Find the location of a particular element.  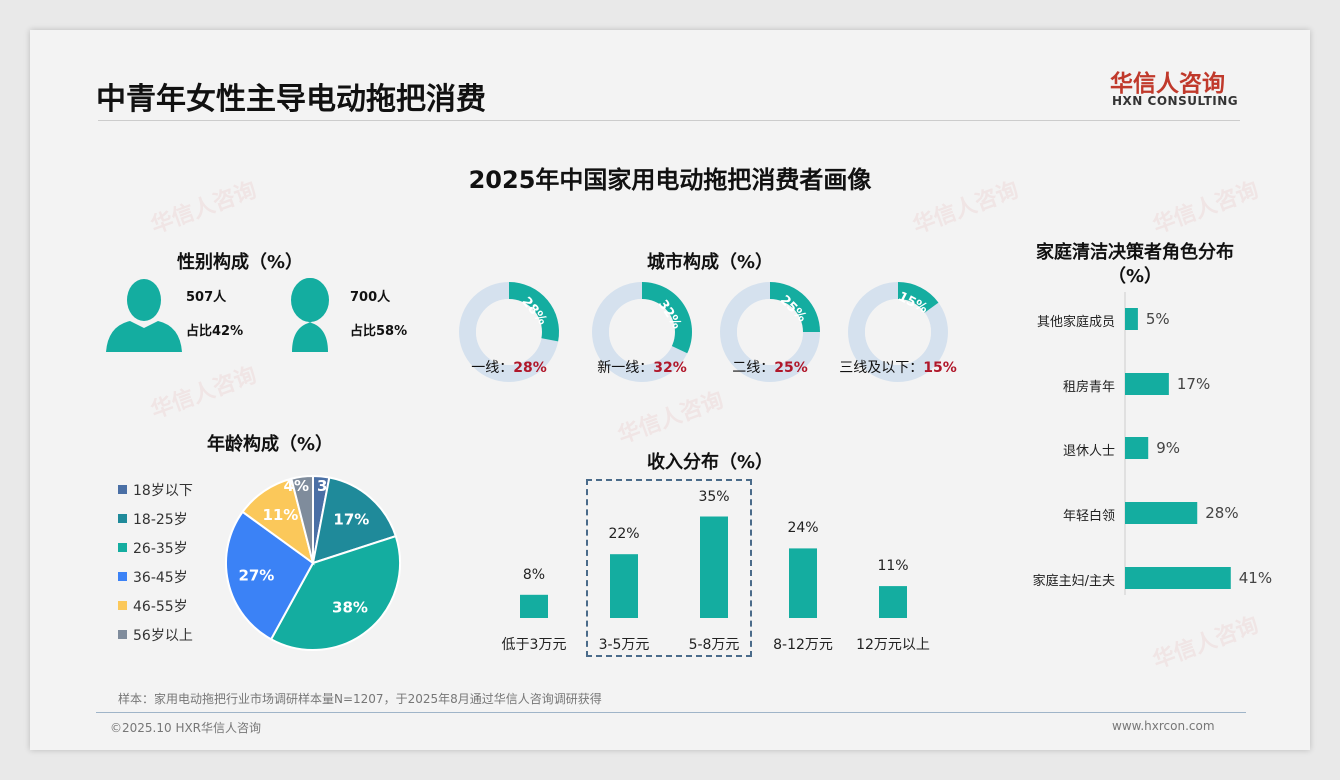

income-category: 5-8万元 is located at coordinates (714, 645).